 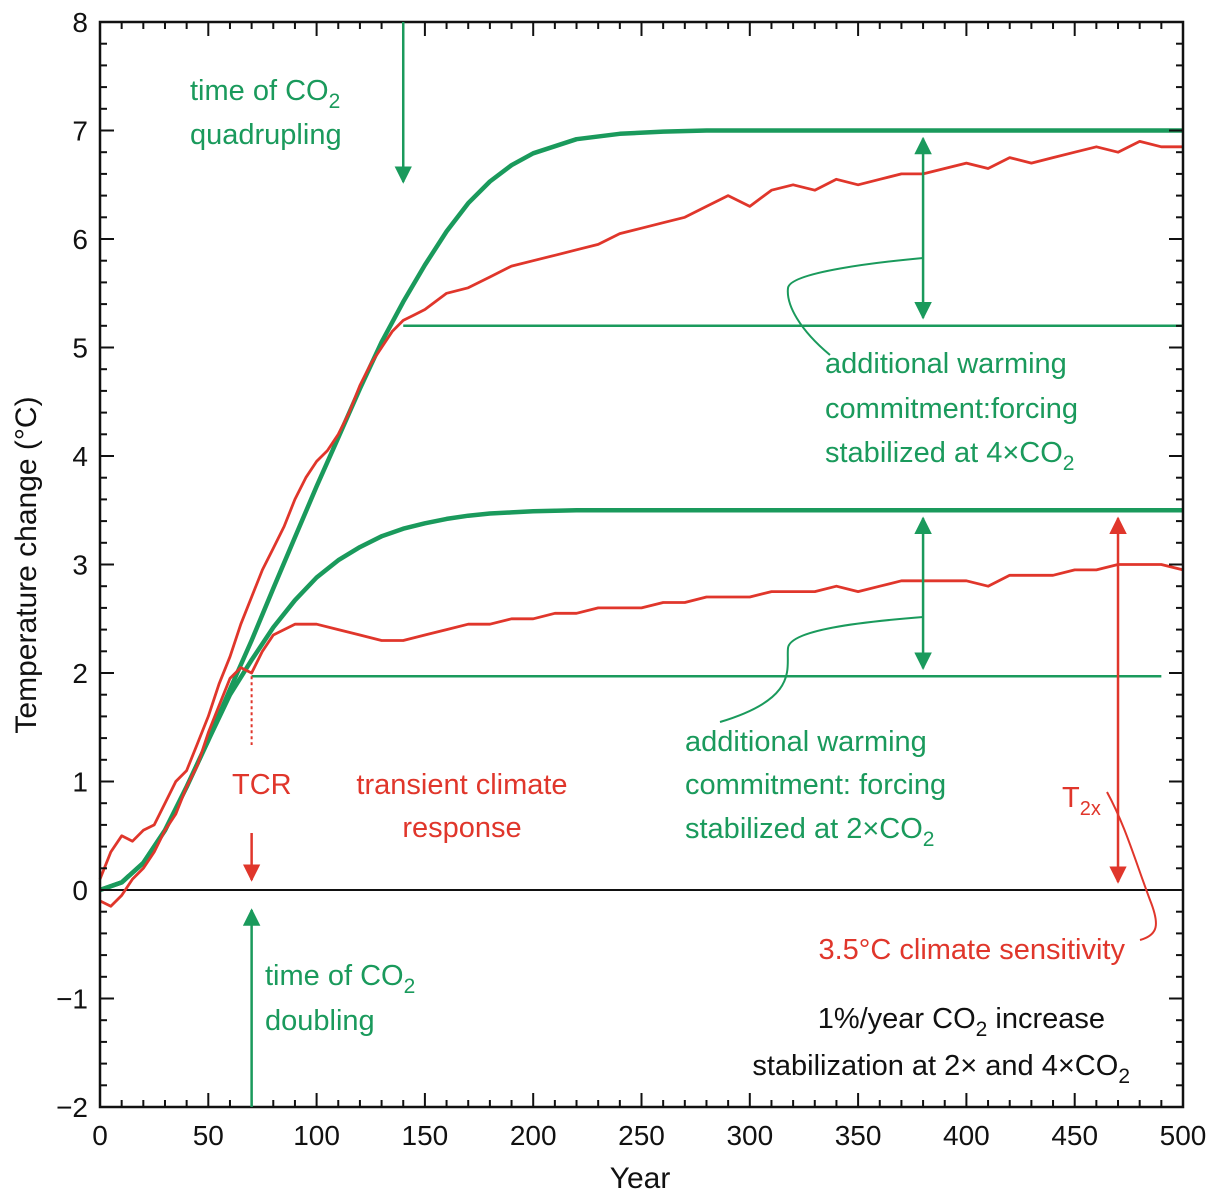 What do you see at coordinates (533, 1135) in the screenshot?
I see `x-tick-label: 200` at bounding box center [533, 1135].